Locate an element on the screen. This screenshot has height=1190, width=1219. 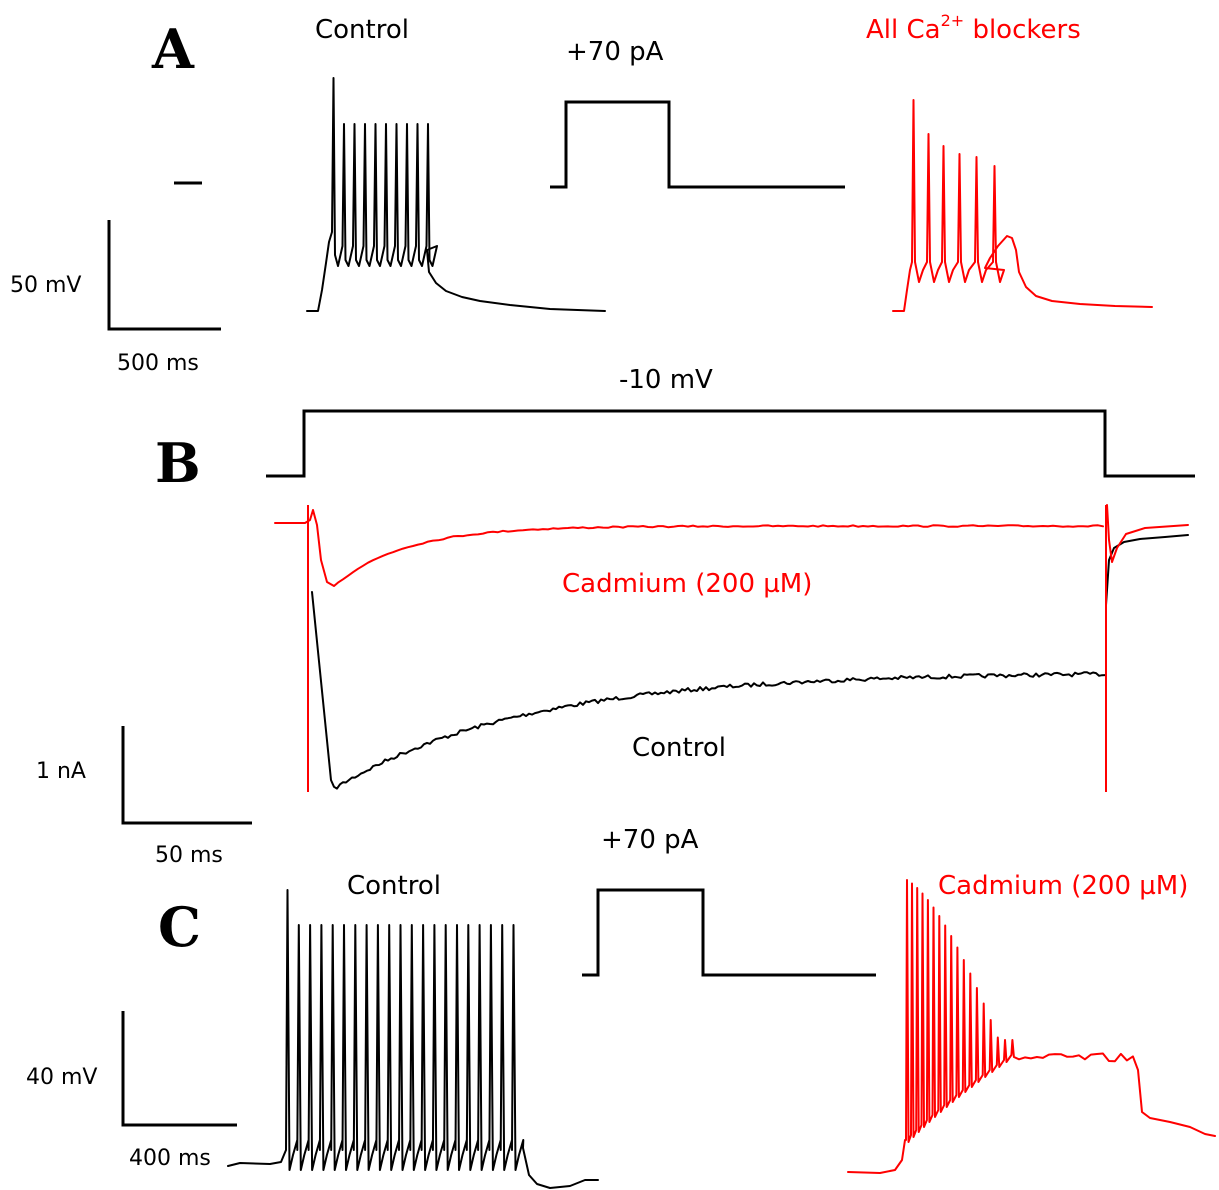
panel-a-control-trace is located at coordinates (456, 194).